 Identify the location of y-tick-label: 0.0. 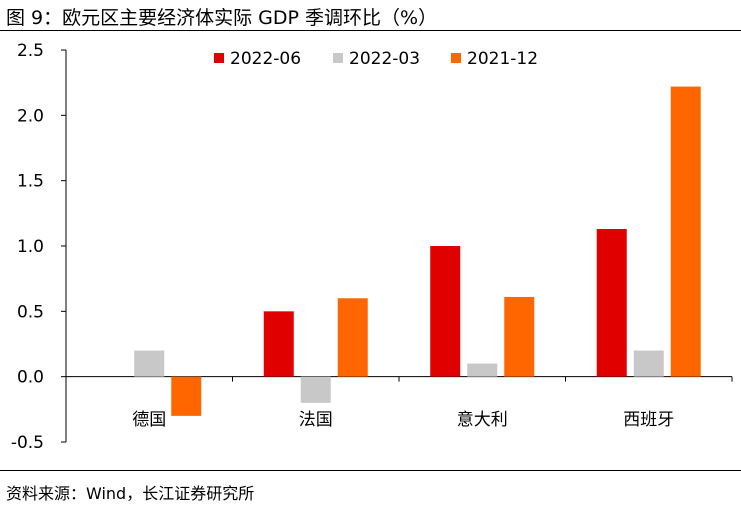
(30, 378).